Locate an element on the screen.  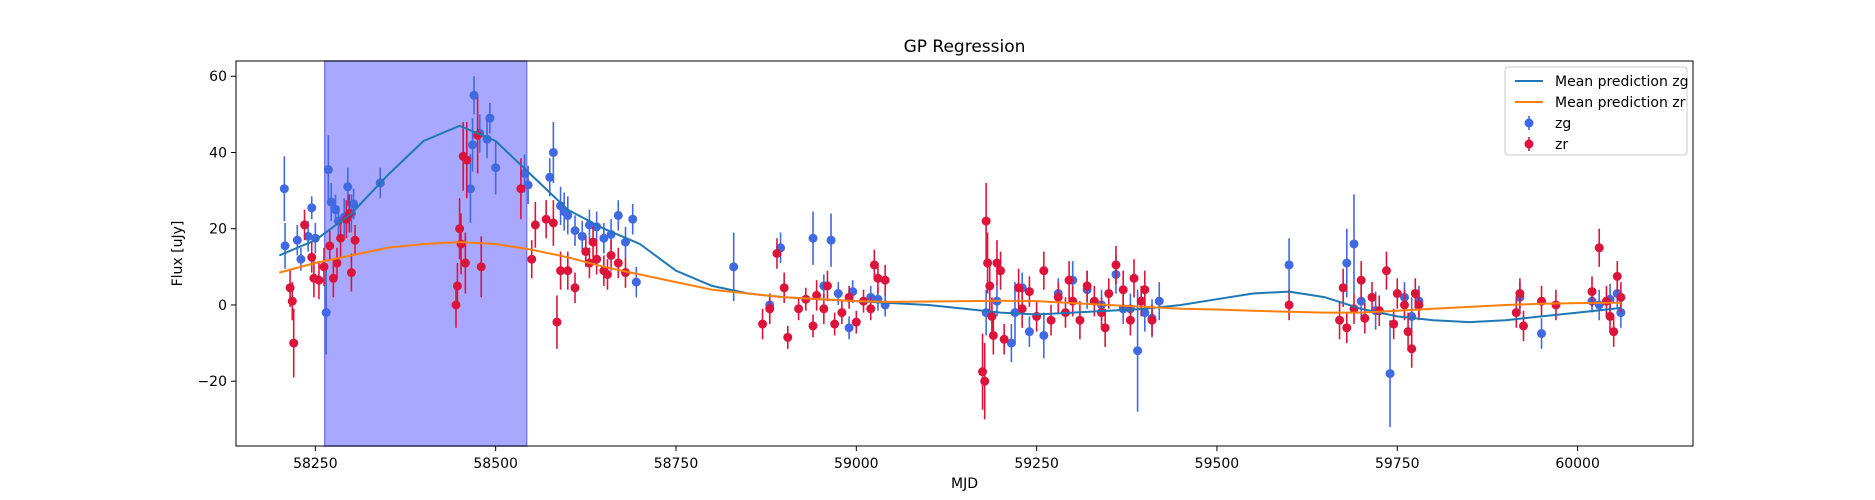
y-tick-label: −20 is located at coordinates (212, 382).